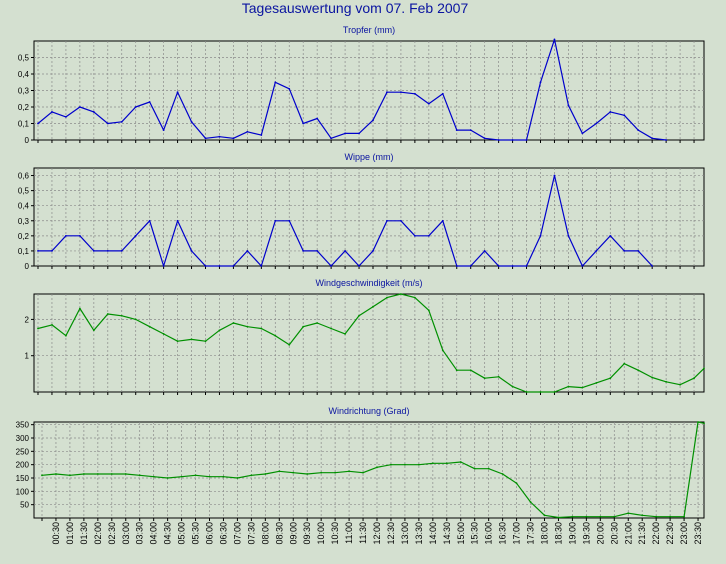 This screenshot has height=564, width=726. What do you see at coordinates (369, 30) in the screenshot?
I see `panel-title: Tropfer (mm)` at bounding box center [369, 30].